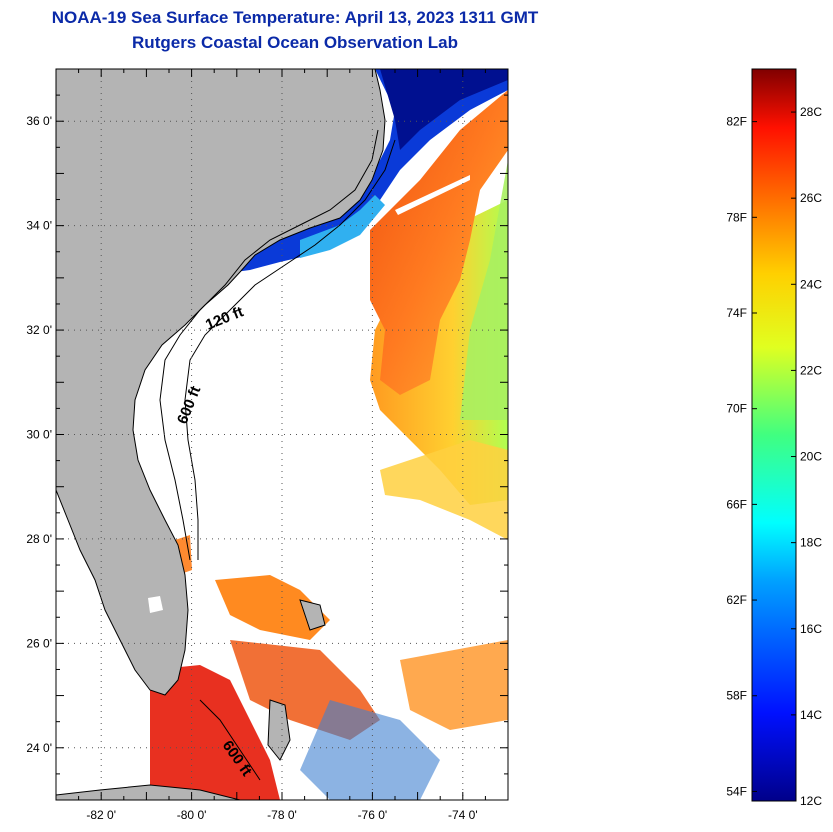 The height and width of the screenshot is (832, 833). What do you see at coordinates (342, 226) in the screenshot?
I see `shelf-cyan` at bounding box center [342, 226].